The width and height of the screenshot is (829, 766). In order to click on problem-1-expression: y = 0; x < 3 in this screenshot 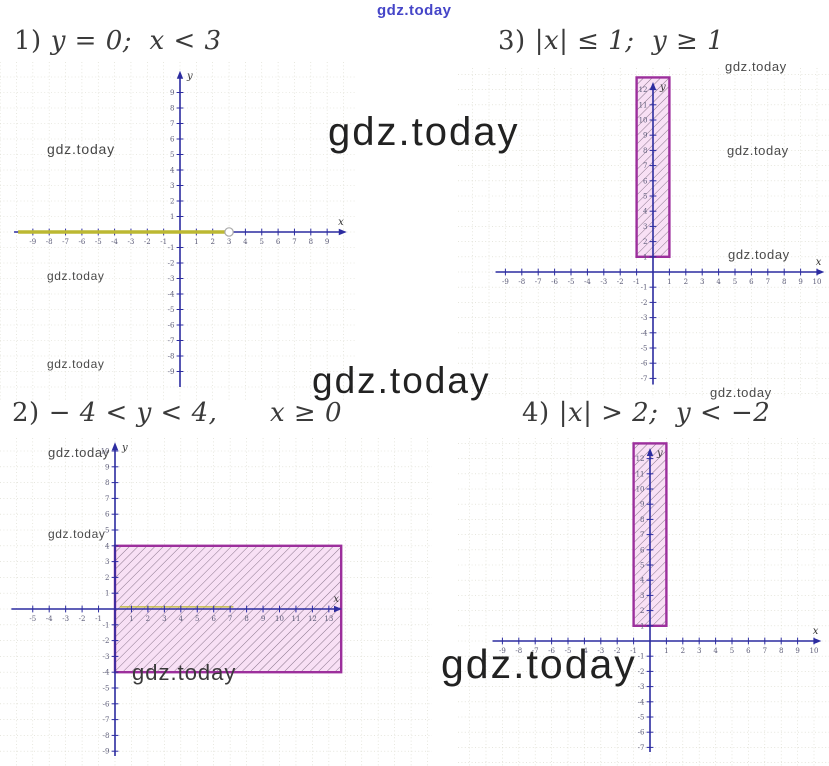, I will do `click(136, 41)`.